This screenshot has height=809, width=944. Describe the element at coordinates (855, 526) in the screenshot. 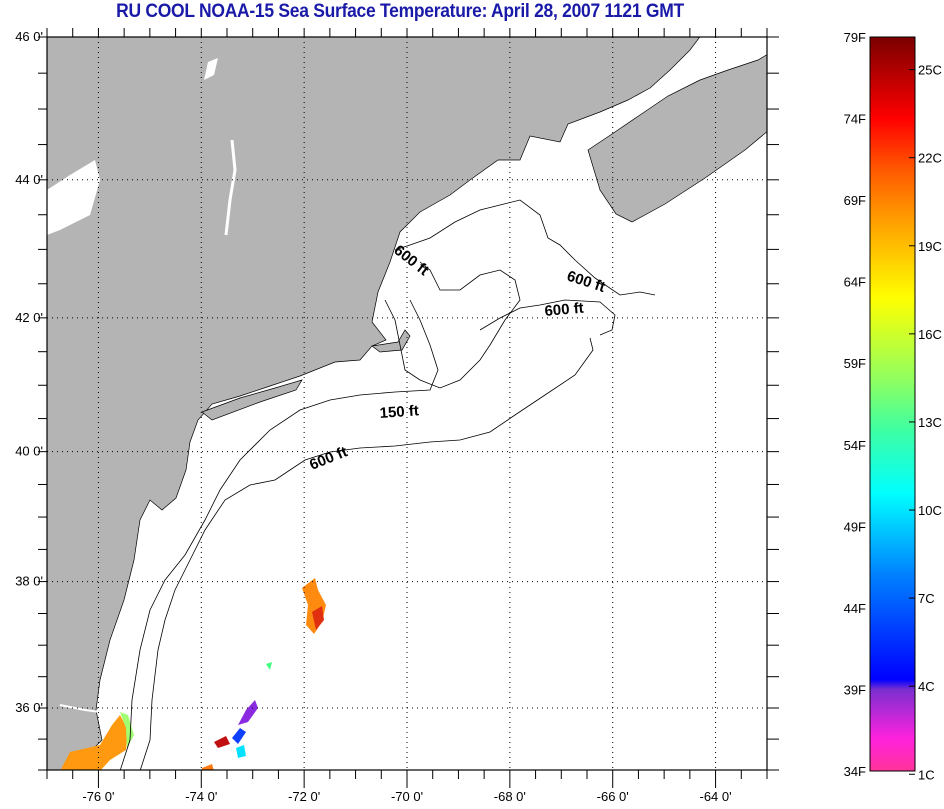

I see `colorbar-f-label: 49F` at that location.